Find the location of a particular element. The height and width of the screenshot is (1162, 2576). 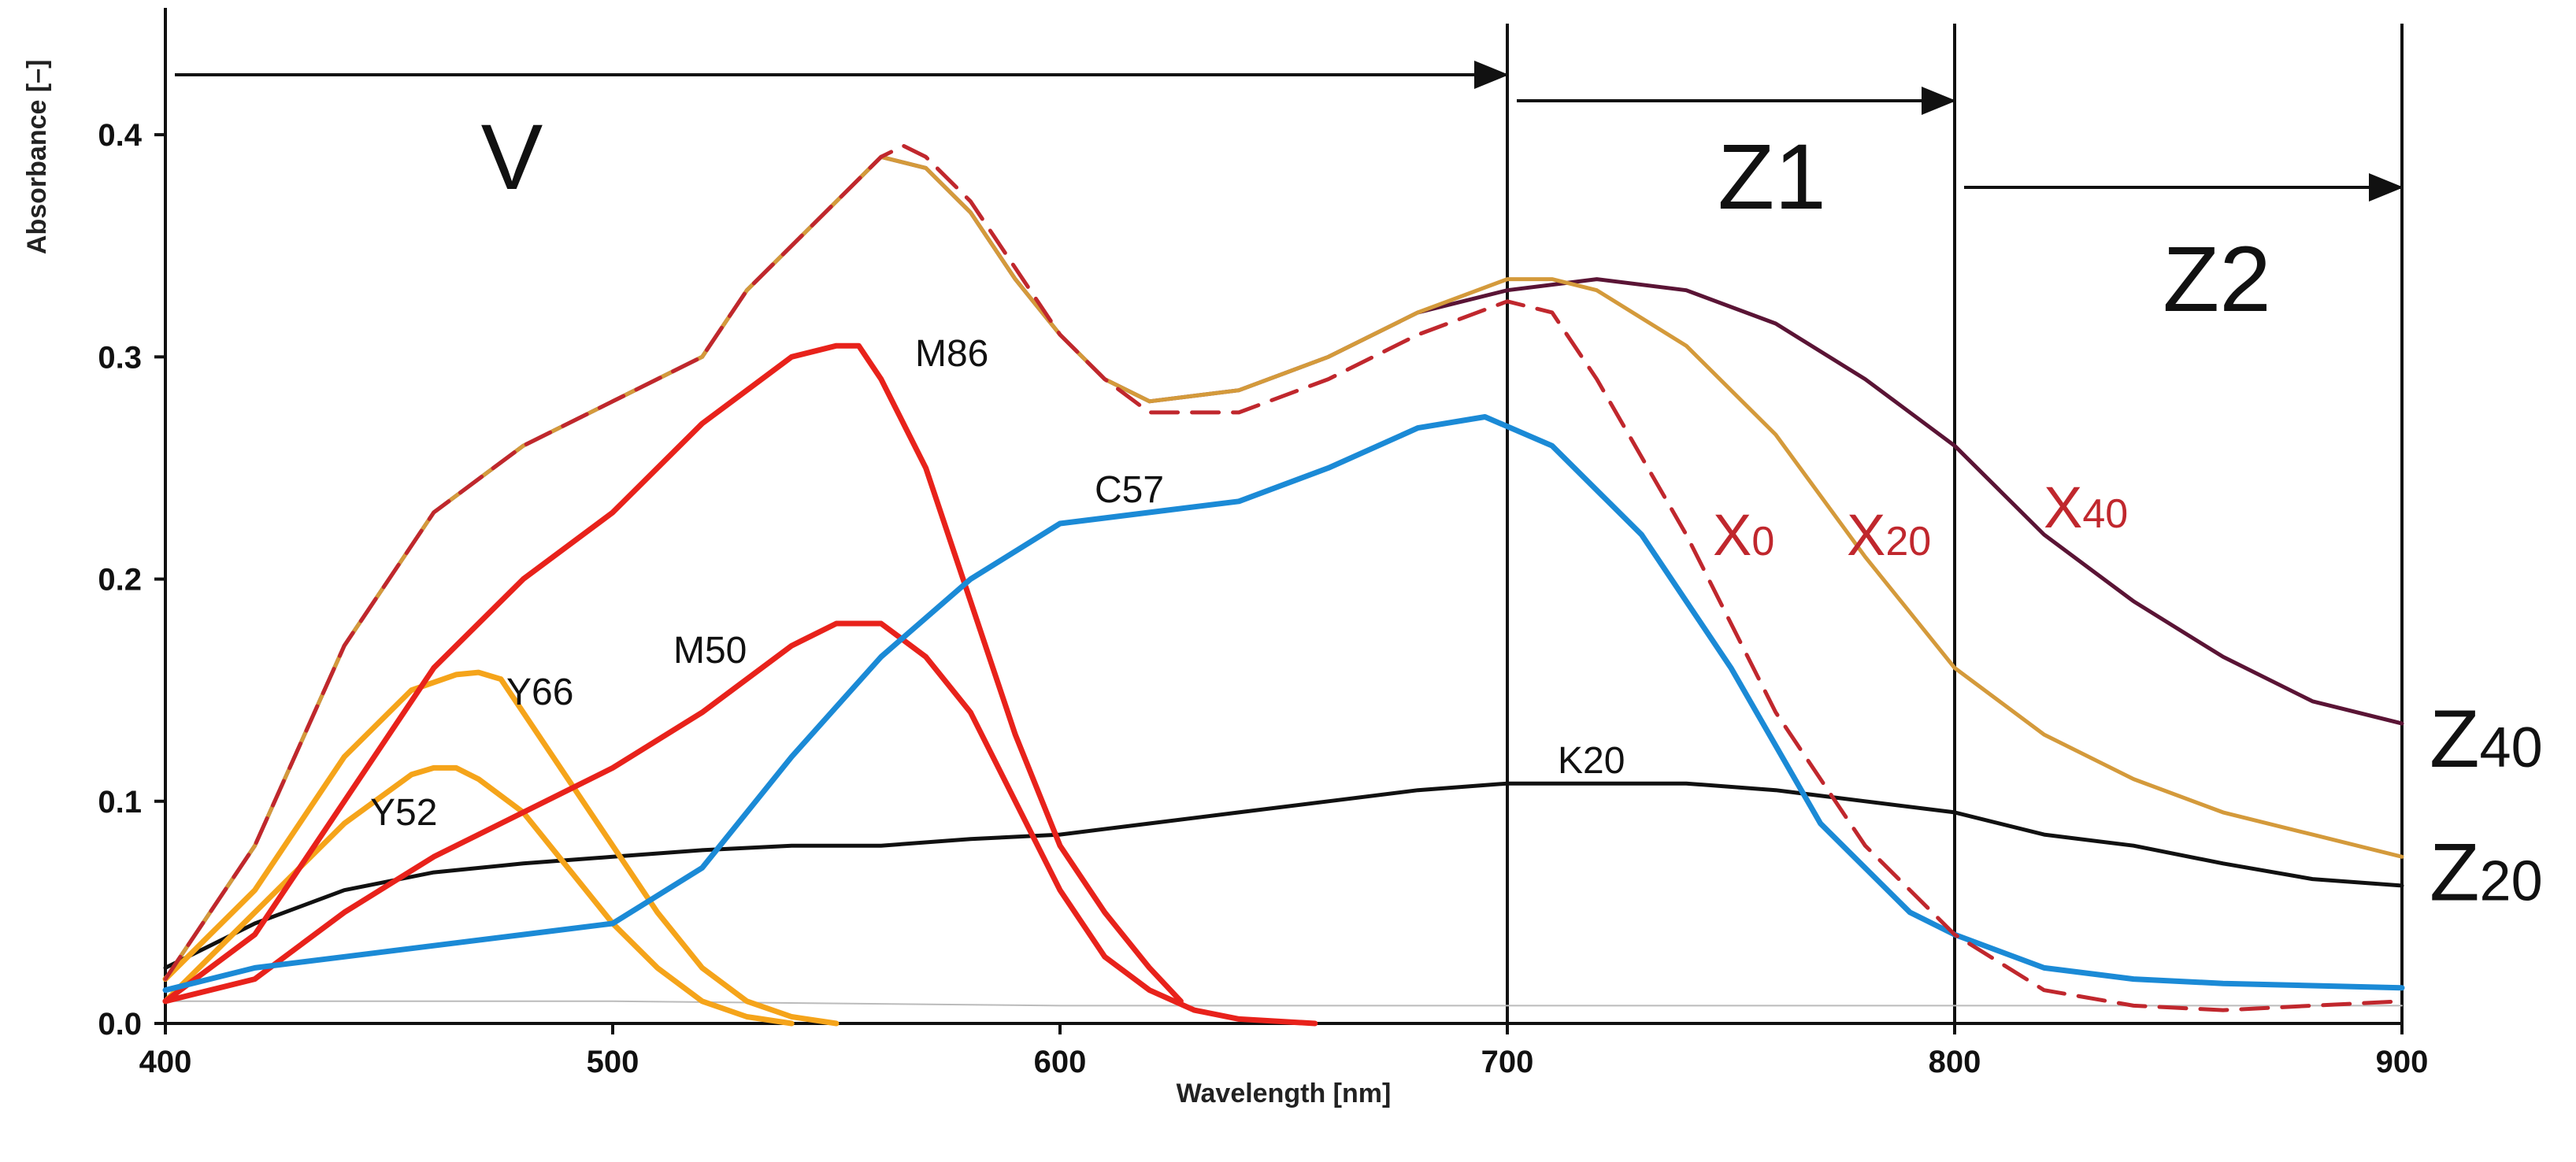

series-label-x20: X20 is located at coordinates (1889, 535).